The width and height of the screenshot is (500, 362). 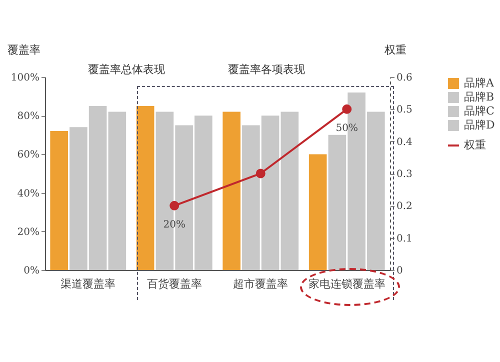 What do you see at coordinates (347, 128) in the screenshot?
I see `data-label: 50%` at bounding box center [347, 128].